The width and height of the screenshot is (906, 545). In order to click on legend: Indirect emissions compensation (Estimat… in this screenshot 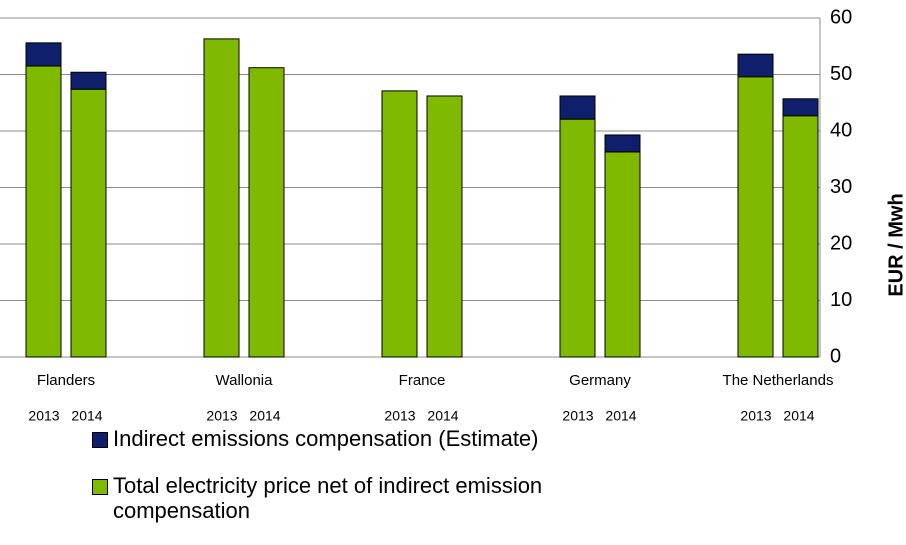, I will do `click(372, 485)`.